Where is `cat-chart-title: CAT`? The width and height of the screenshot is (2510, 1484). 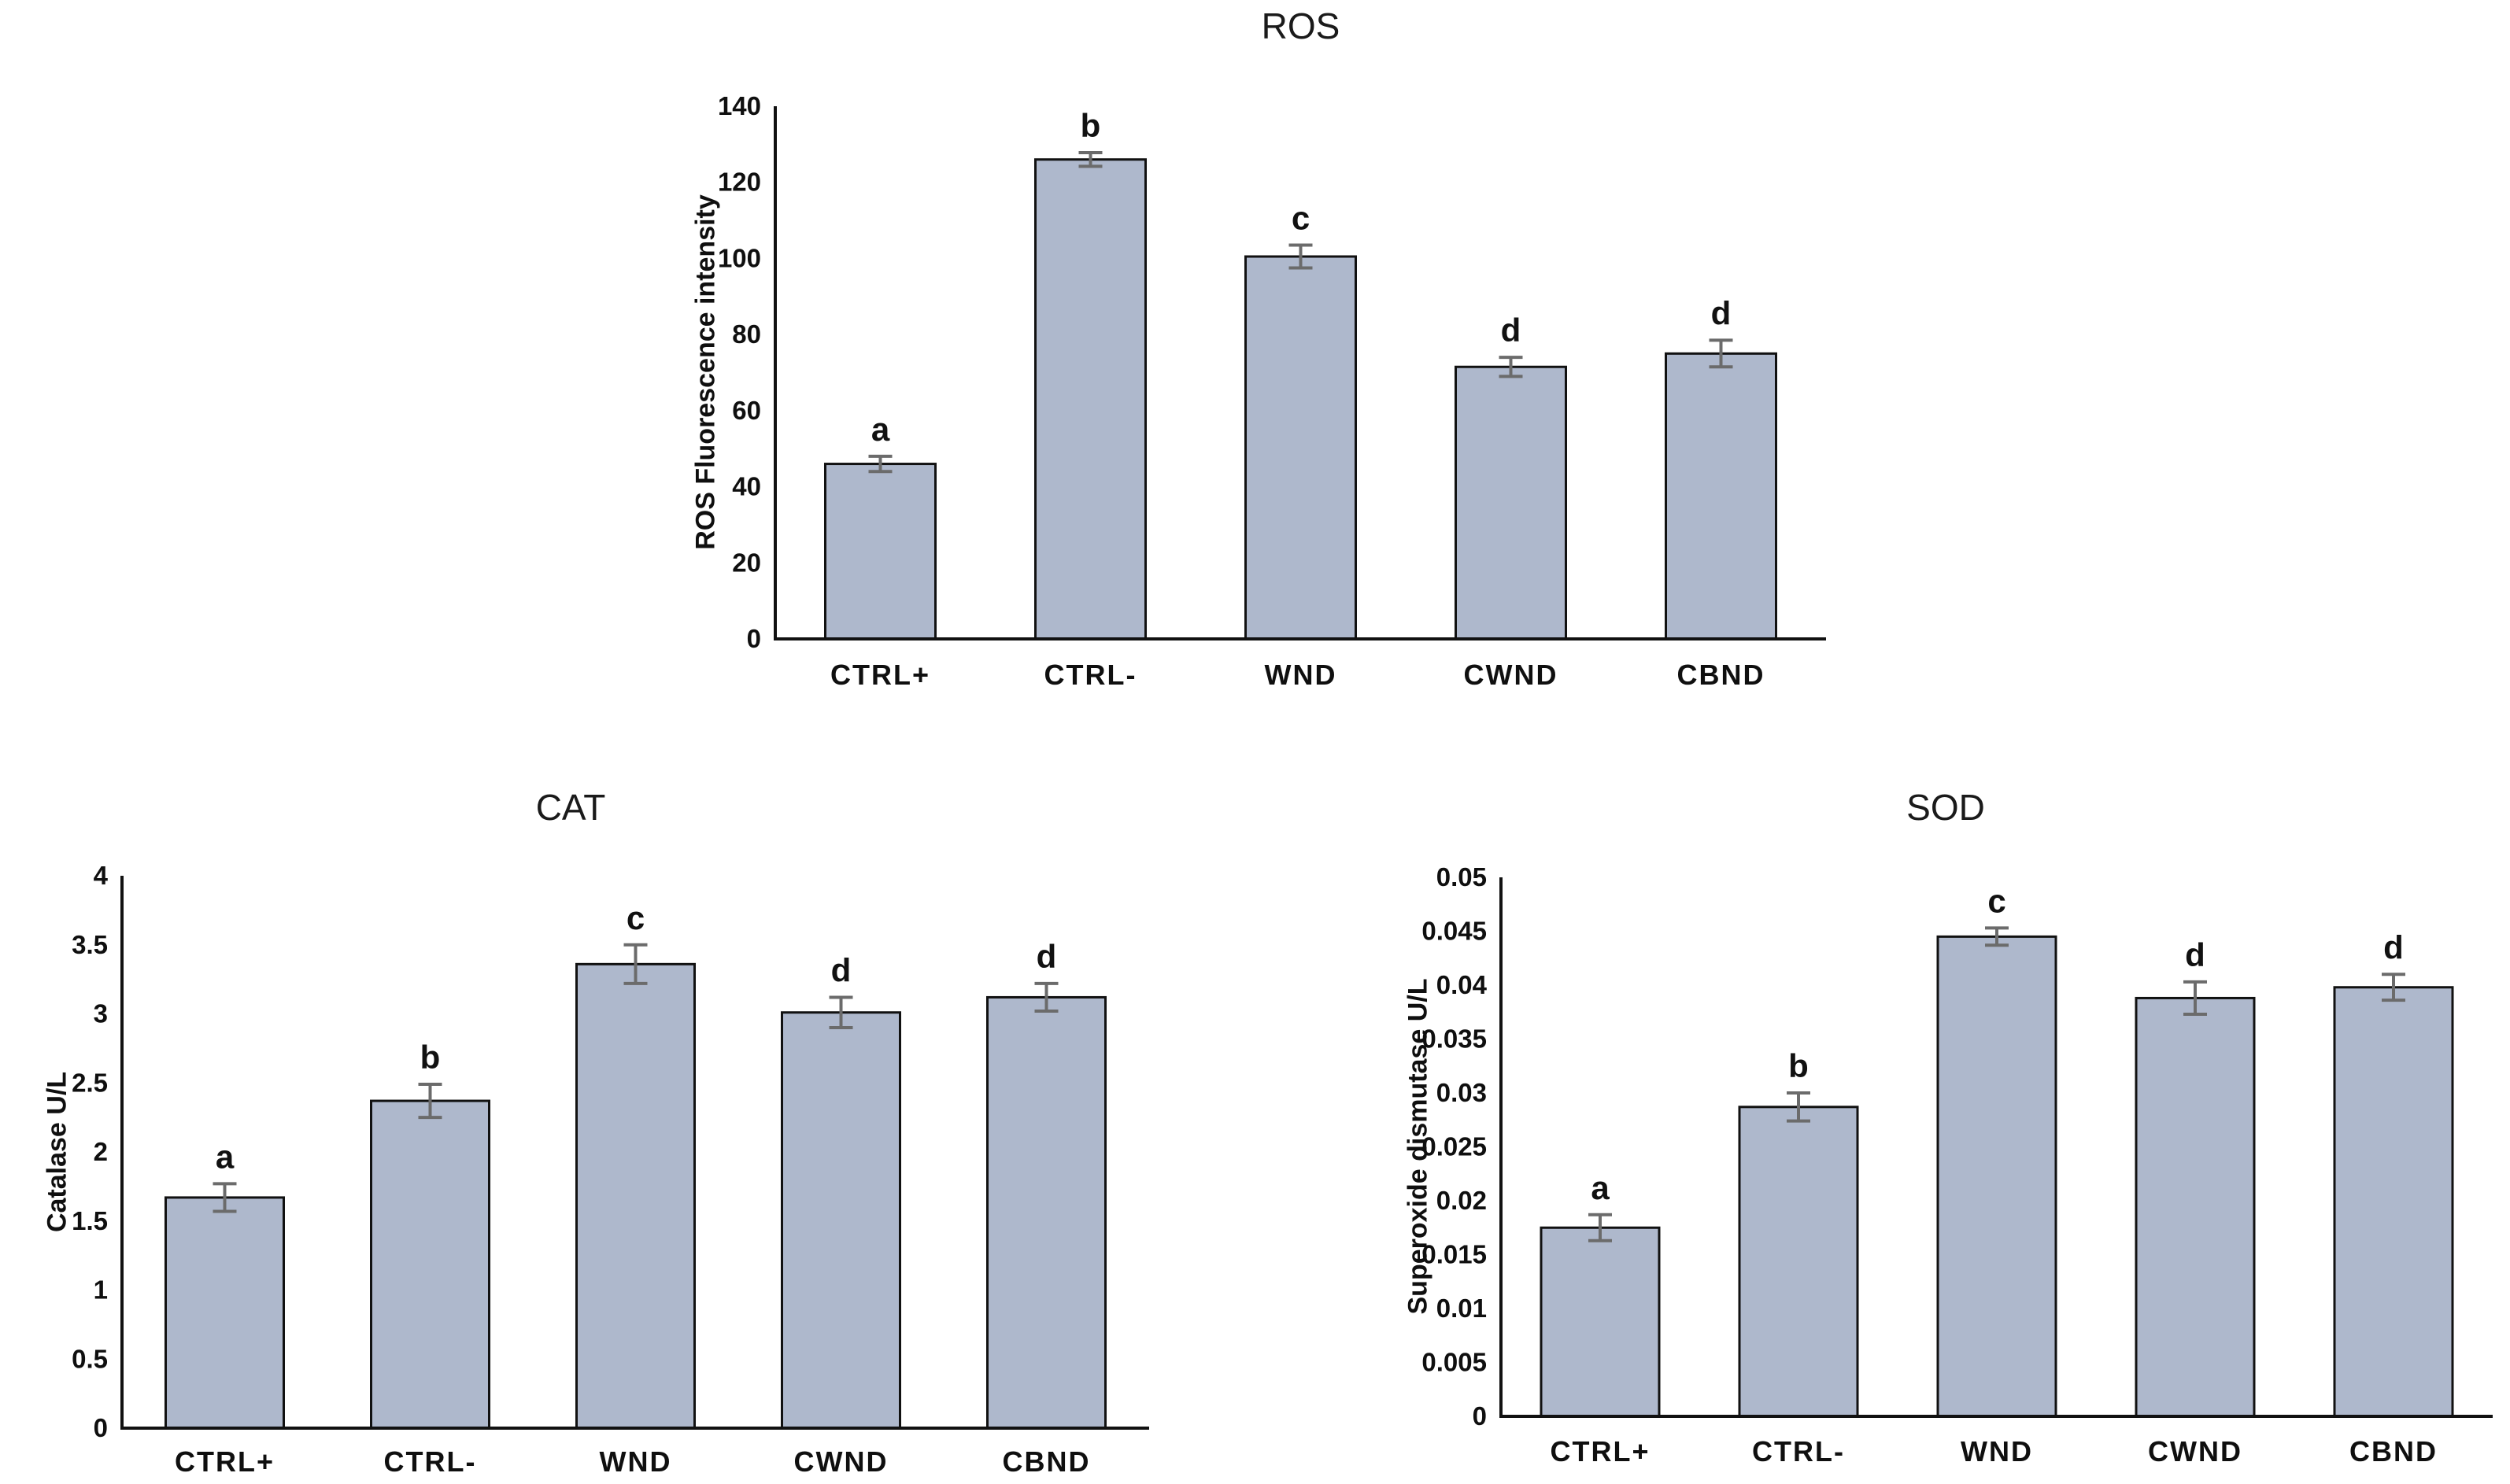
cat-chart-title: CAT is located at coordinates (570, 807).